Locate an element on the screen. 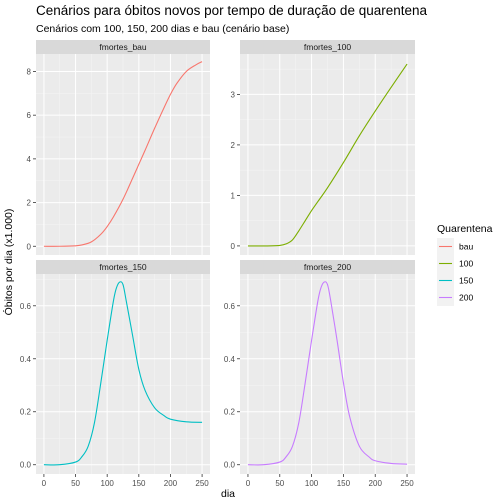 This screenshot has width=504, height=504. y-tick-label: 8 is located at coordinates (29, 71).